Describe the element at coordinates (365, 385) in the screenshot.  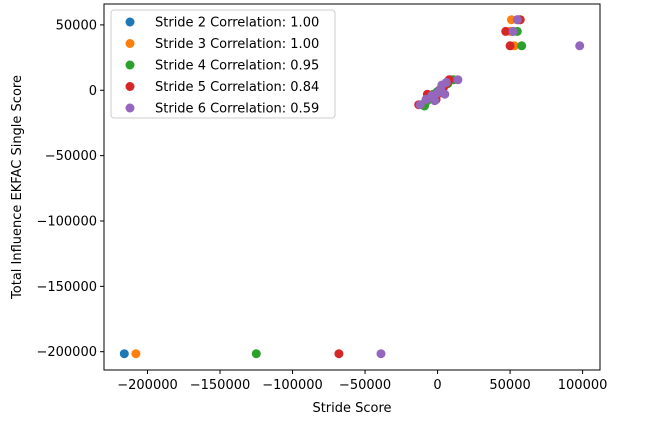
I see `x-tick-label: −50000` at that location.